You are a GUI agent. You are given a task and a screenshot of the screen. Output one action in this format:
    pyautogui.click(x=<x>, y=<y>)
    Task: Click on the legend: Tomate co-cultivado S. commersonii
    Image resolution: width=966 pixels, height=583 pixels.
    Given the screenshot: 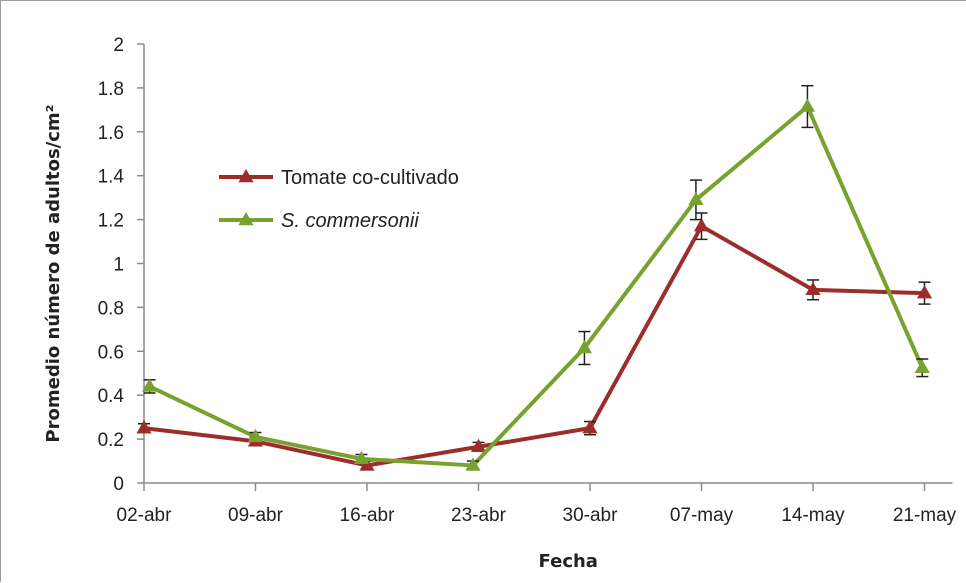 What is the action you would take?
    pyautogui.click(x=339, y=199)
    